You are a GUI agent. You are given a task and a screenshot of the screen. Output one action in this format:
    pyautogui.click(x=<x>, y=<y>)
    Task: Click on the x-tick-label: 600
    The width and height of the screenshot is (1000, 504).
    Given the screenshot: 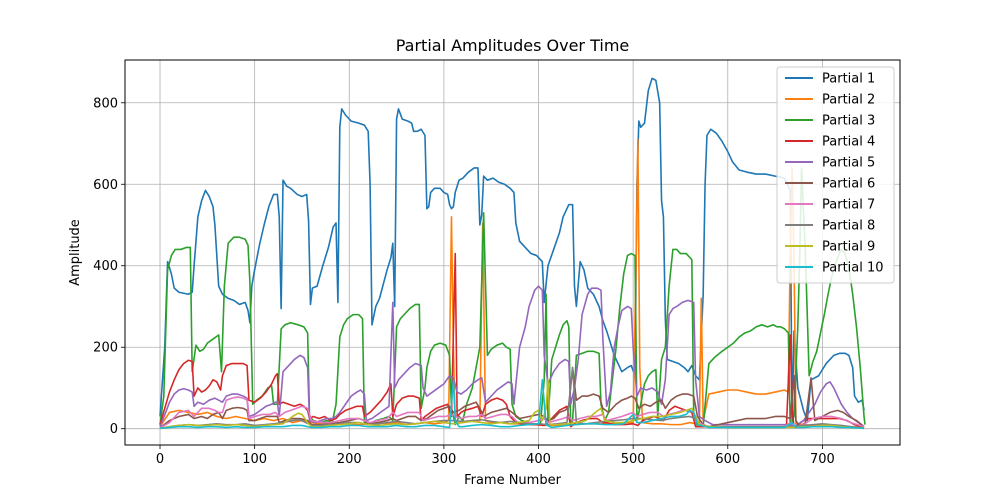 What is the action you would take?
    pyautogui.click(x=727, y=459)
    